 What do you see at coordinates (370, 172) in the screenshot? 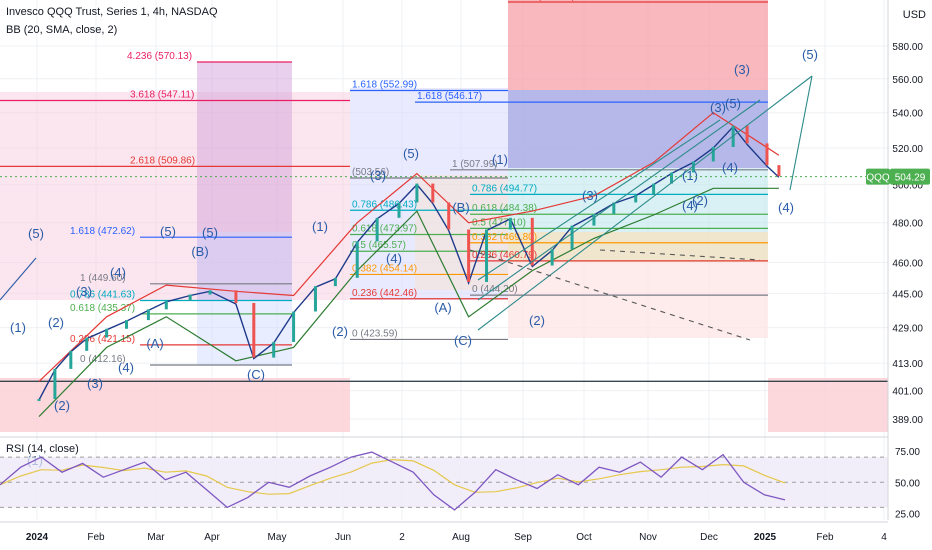
I see `fib-level-label: (503.56)` at bounding box center [370, 172].